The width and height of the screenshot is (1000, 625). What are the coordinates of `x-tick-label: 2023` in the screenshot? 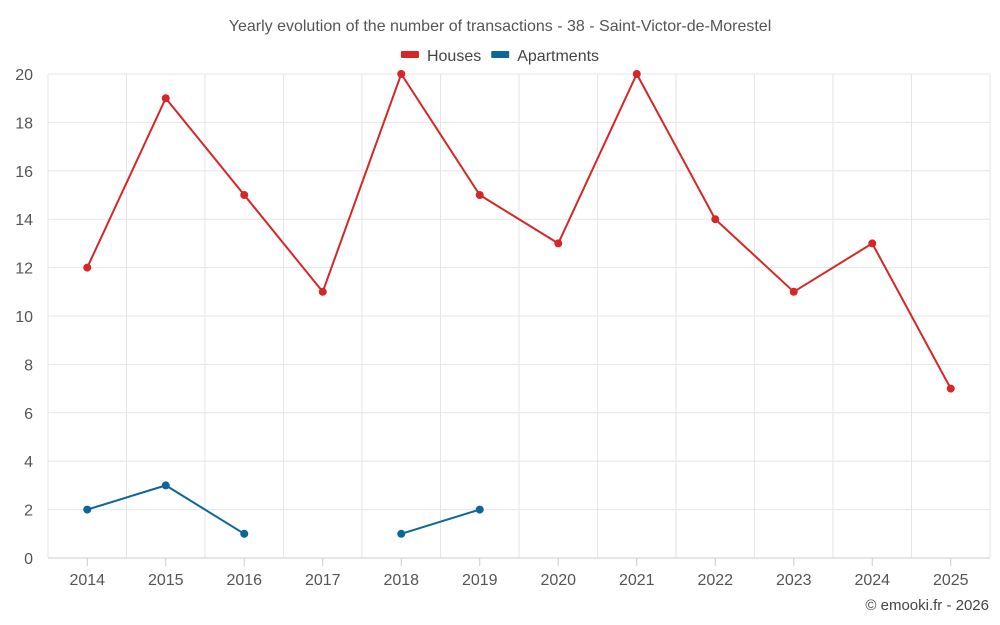 It's located at (794, 580).